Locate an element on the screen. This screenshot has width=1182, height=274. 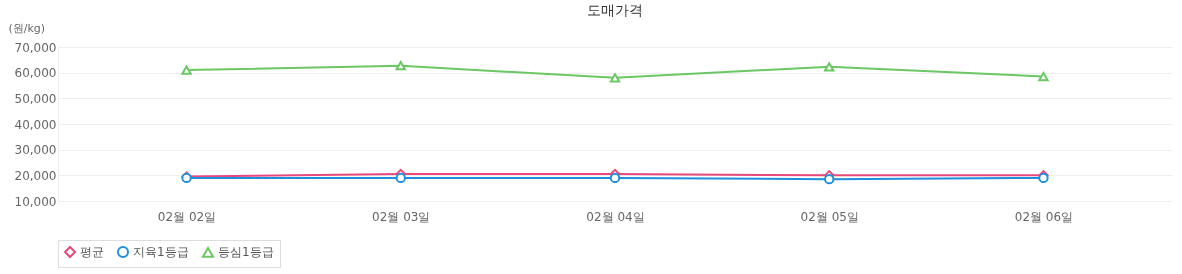
legend-label: 등심1등급 is located at coordinates (246, 252).